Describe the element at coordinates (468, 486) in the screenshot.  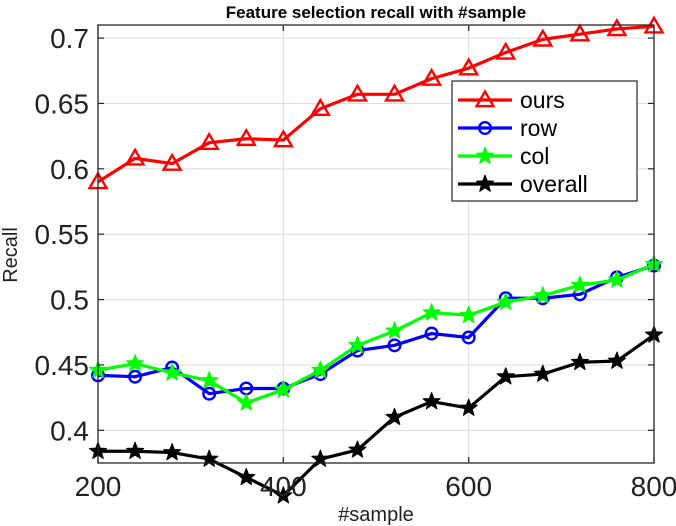
I see `x-tick-label: 600` at that location.